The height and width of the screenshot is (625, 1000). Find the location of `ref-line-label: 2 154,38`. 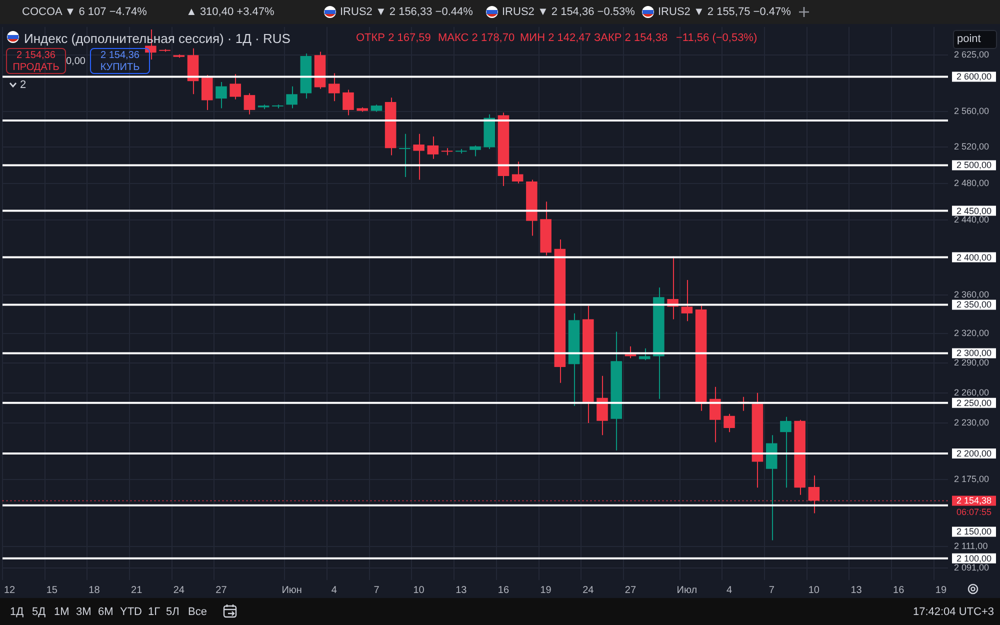

ref-line-label: 2 154,38 is located at coordinates (974, 501).